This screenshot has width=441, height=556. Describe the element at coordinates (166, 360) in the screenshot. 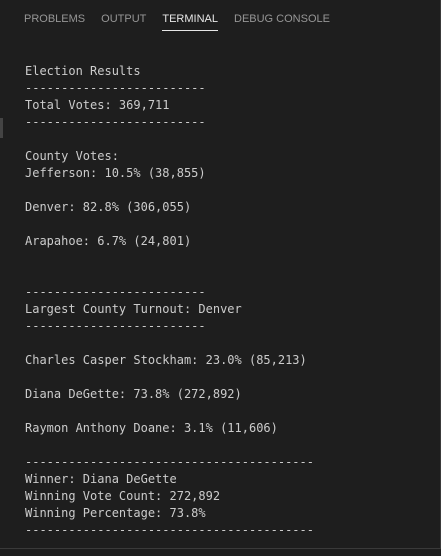

I see `output-line: Charles Casper Stockham: 23.0% (85,213)` at that location.